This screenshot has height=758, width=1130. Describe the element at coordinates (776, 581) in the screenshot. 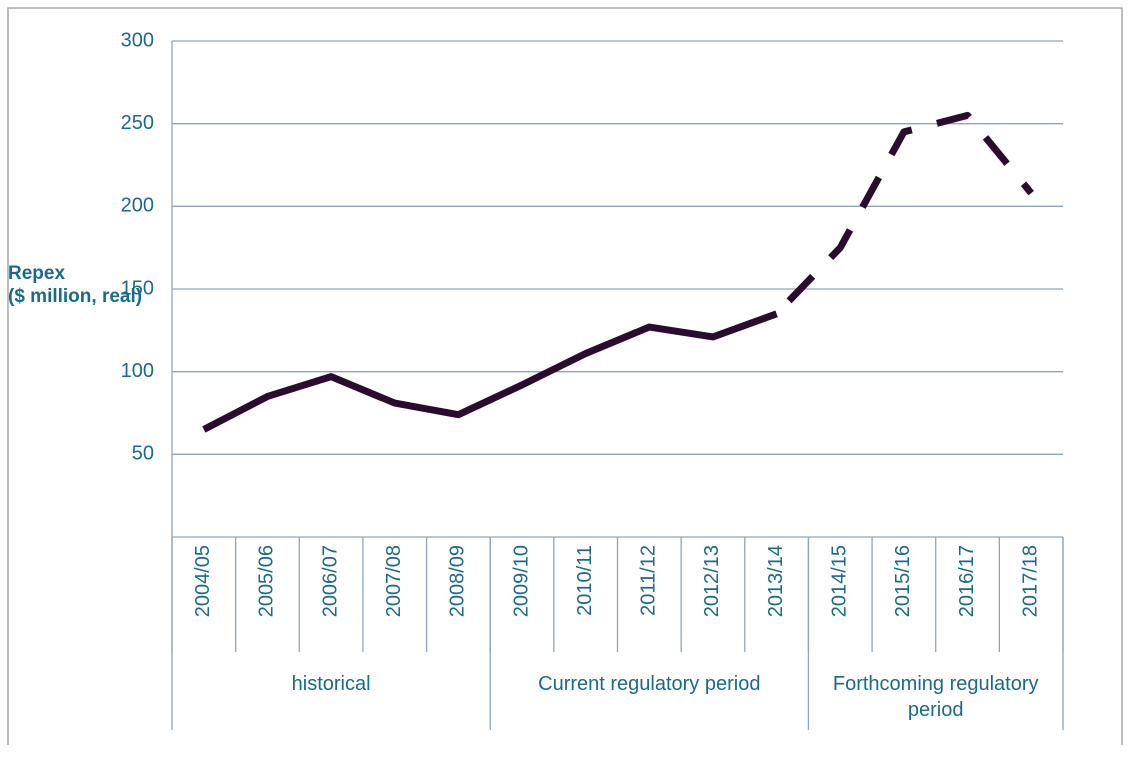

I see `x-tick-label: 2013/14` at that location.